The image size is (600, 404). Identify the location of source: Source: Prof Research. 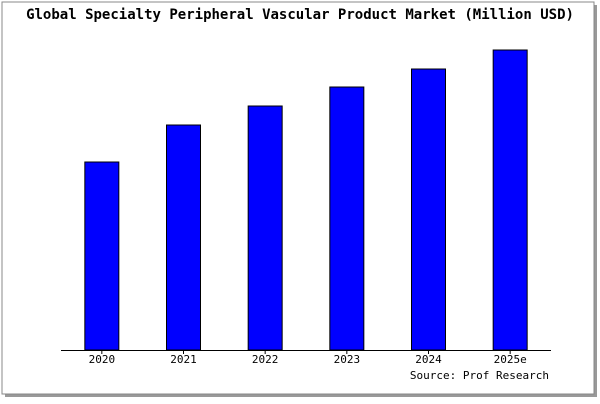
(479, 375).